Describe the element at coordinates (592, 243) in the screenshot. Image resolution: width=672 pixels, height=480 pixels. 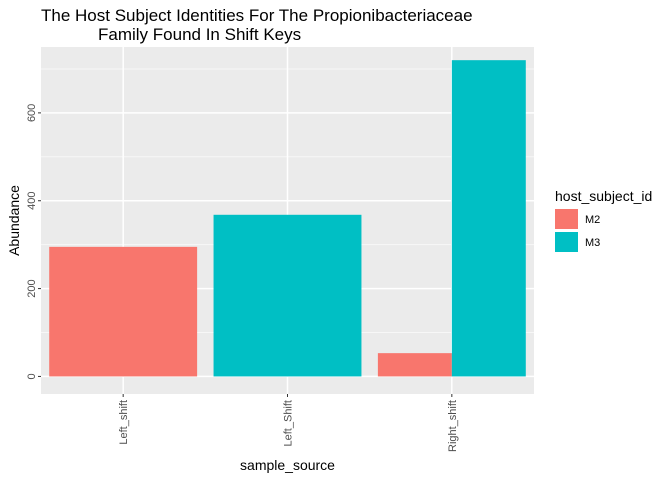
I see `legend-label-M3: M3` at that location.